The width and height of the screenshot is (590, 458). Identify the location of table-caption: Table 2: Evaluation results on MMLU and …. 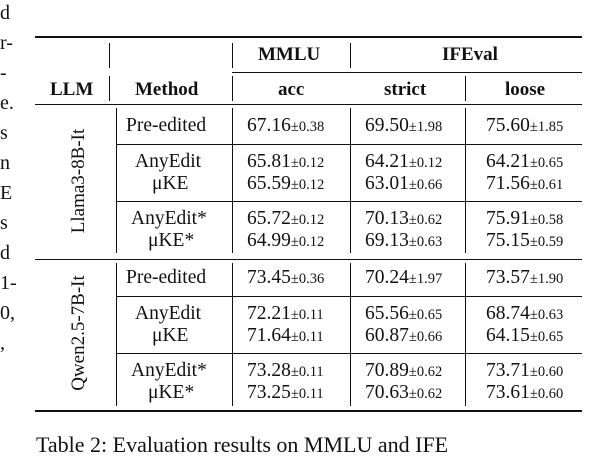
(242, 444).